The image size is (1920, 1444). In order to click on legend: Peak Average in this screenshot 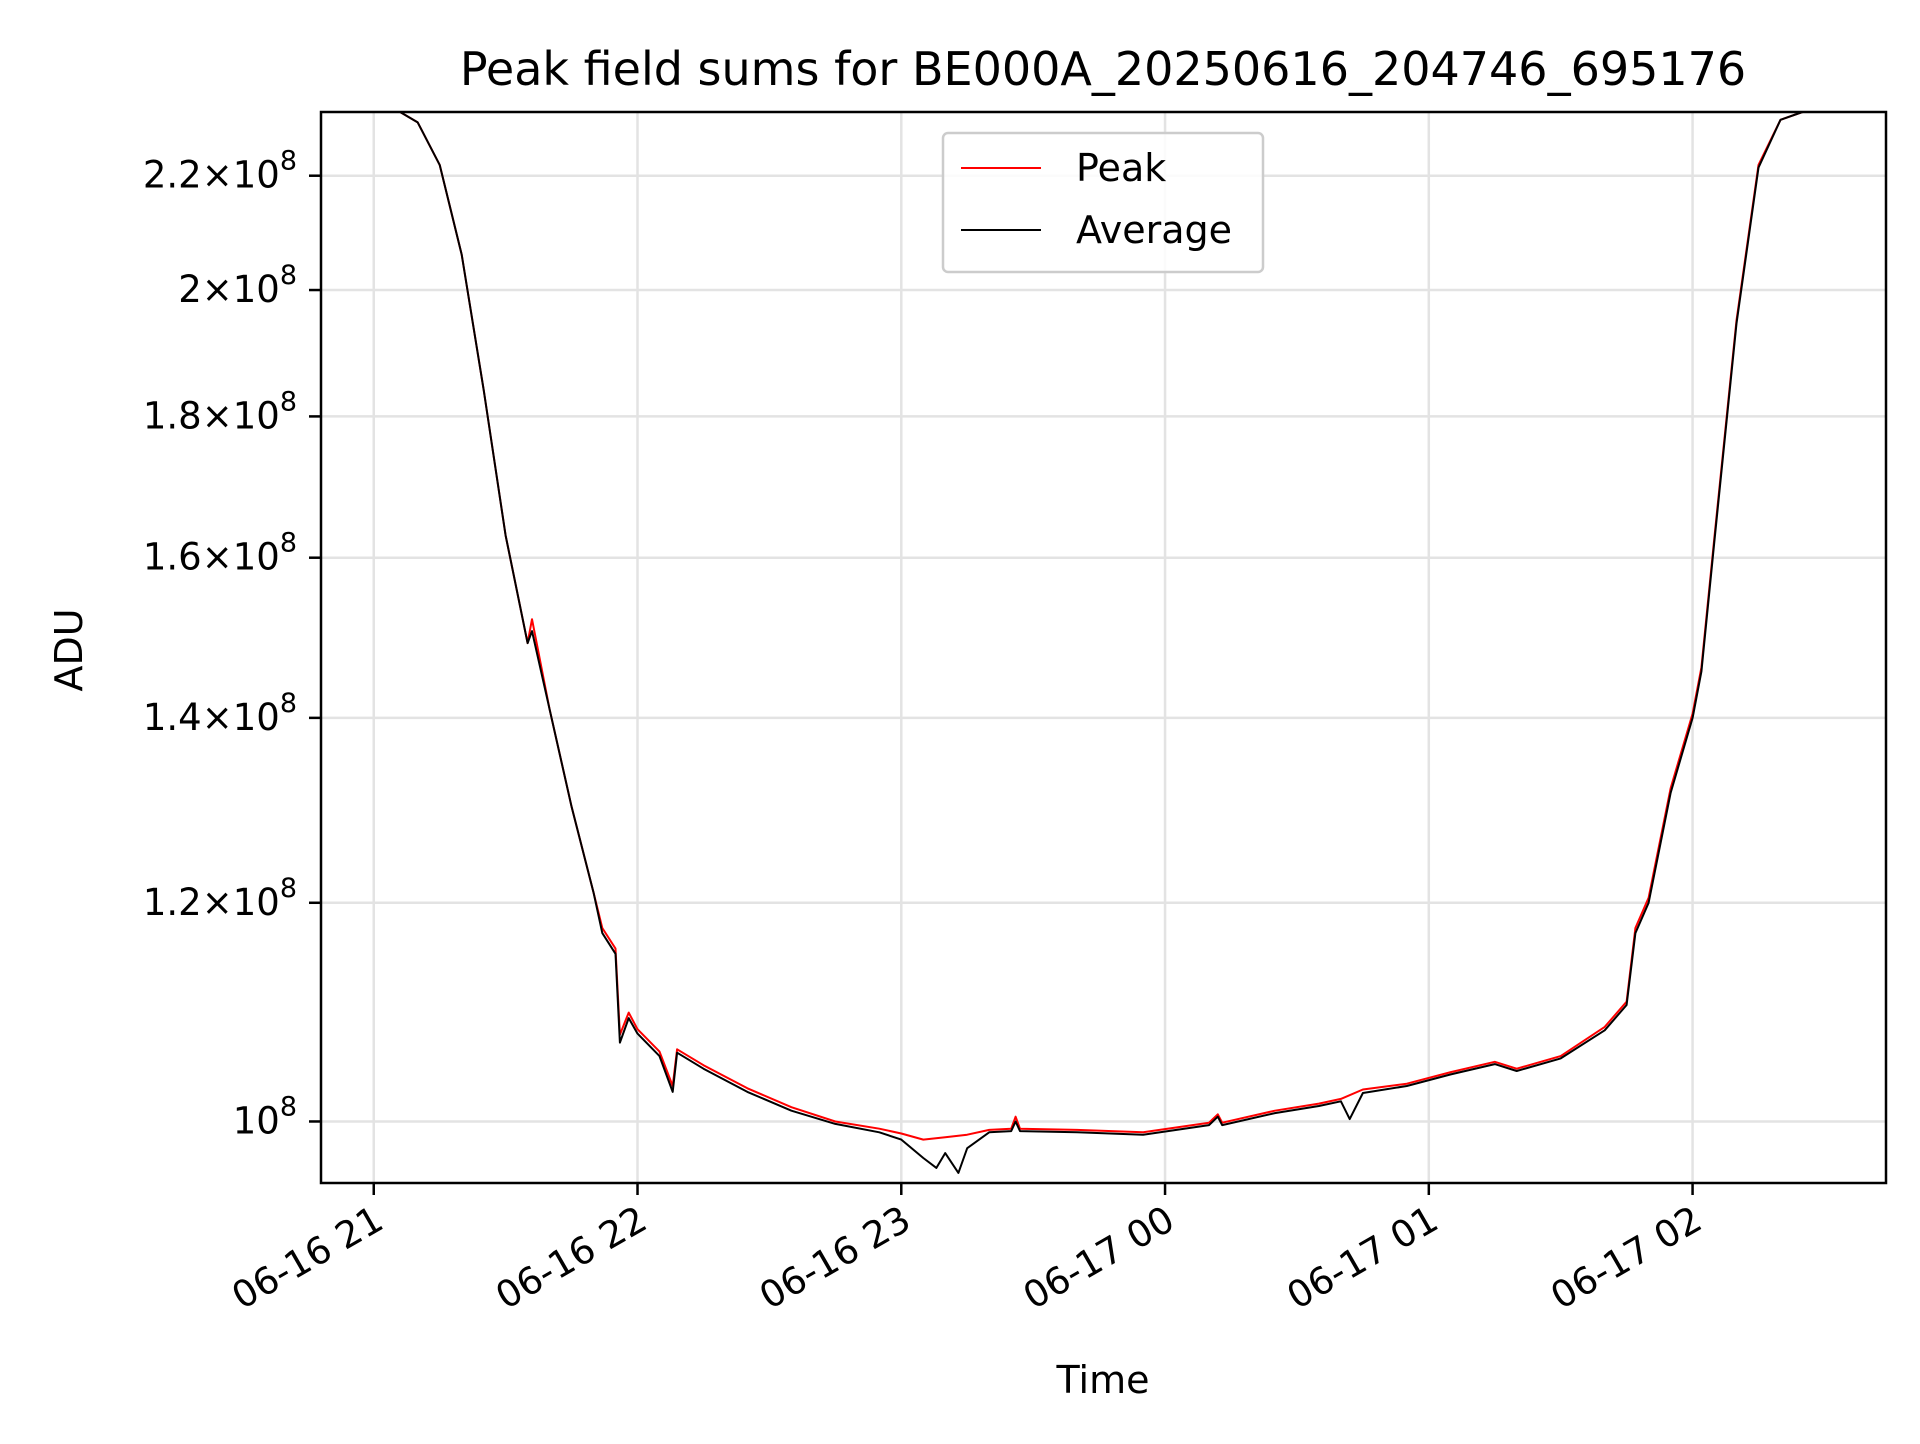, I will do `click(1103, 202)`.